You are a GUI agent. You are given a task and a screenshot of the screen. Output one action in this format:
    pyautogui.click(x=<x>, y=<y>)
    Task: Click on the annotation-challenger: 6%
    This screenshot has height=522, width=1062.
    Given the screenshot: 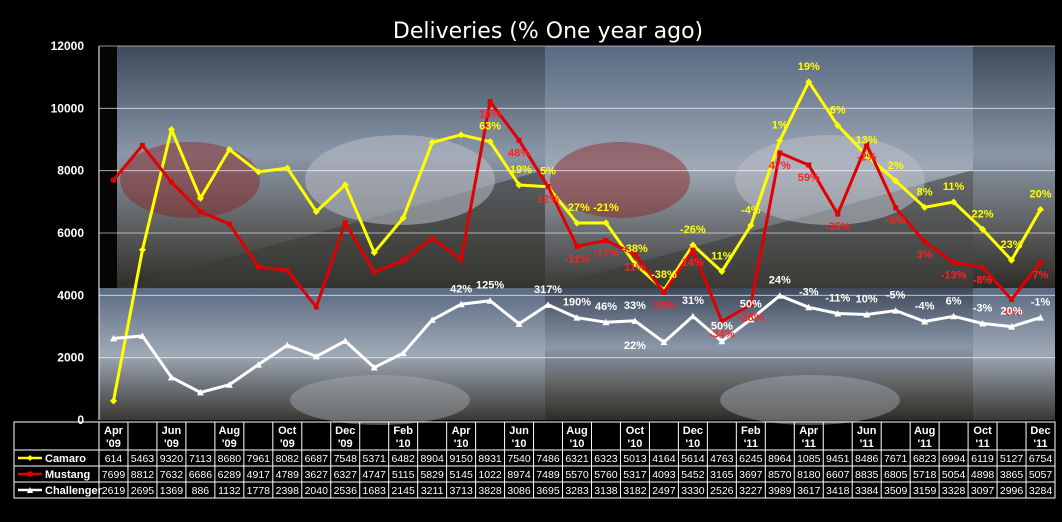 What is the action you would take?
    pyautogui.click(x=954, y=301)
    